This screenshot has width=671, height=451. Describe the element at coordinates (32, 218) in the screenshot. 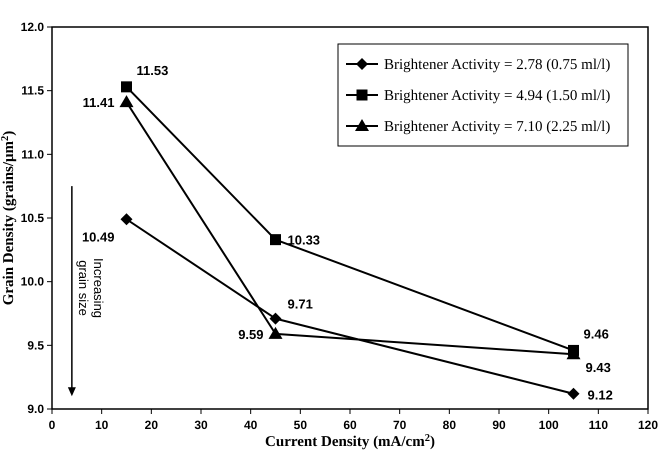

I see `y-tick-label: 10.5` at that location.